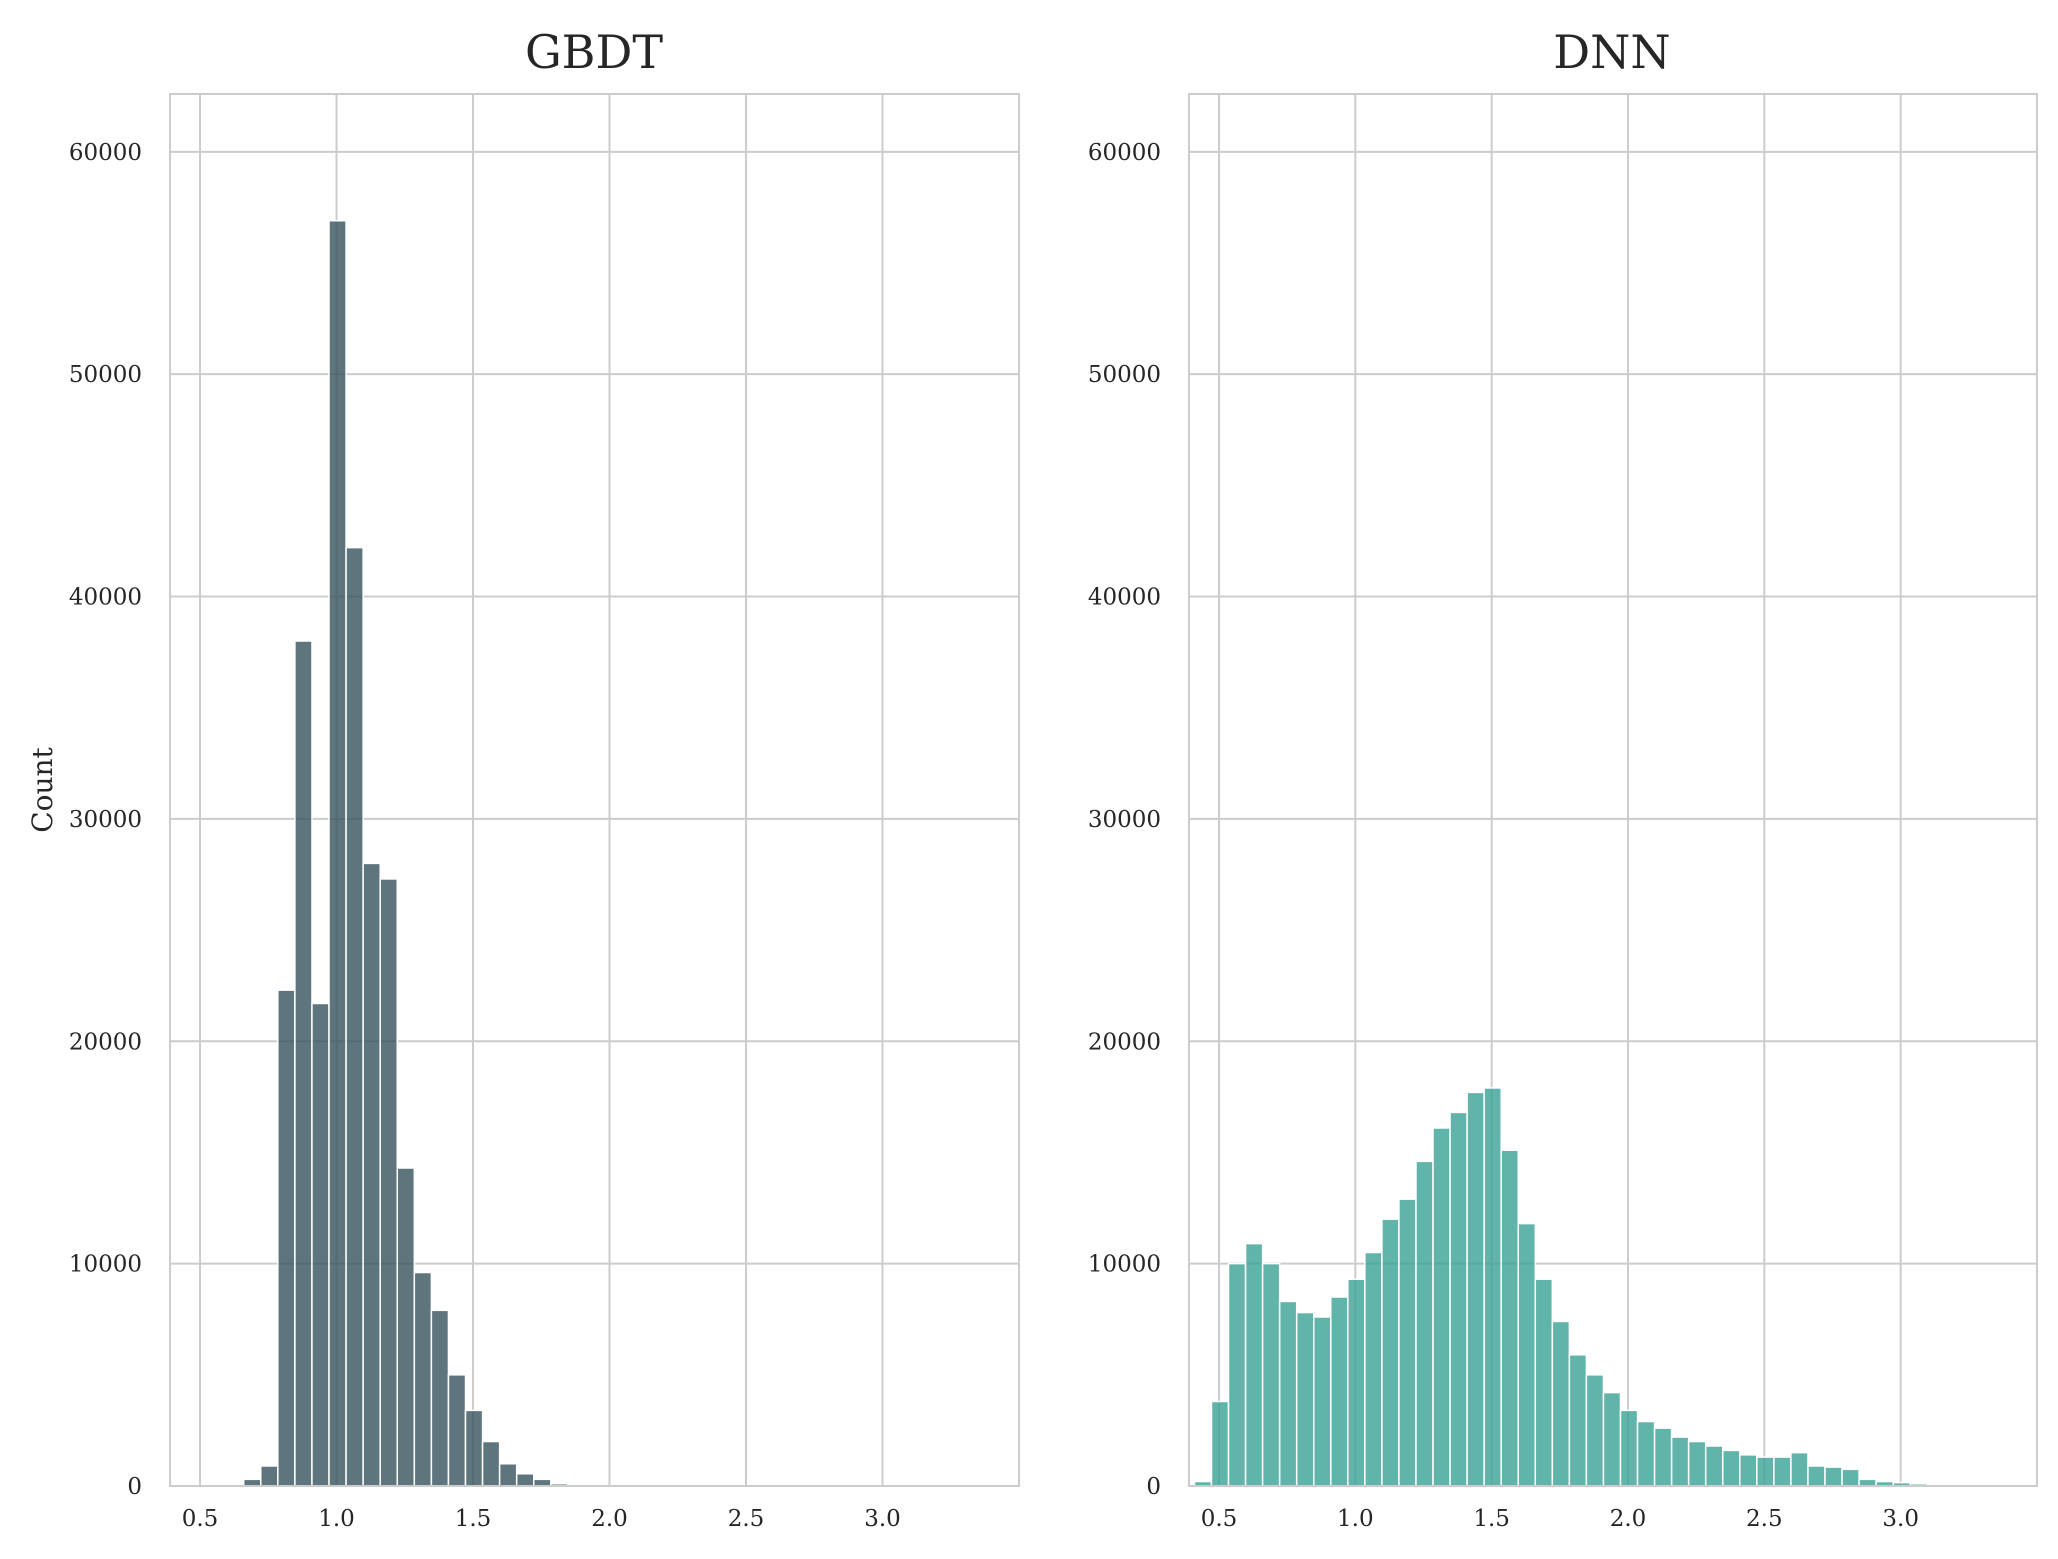  I want to click on dnn-x-tick-label: 2.0, so click(1628, 1519).